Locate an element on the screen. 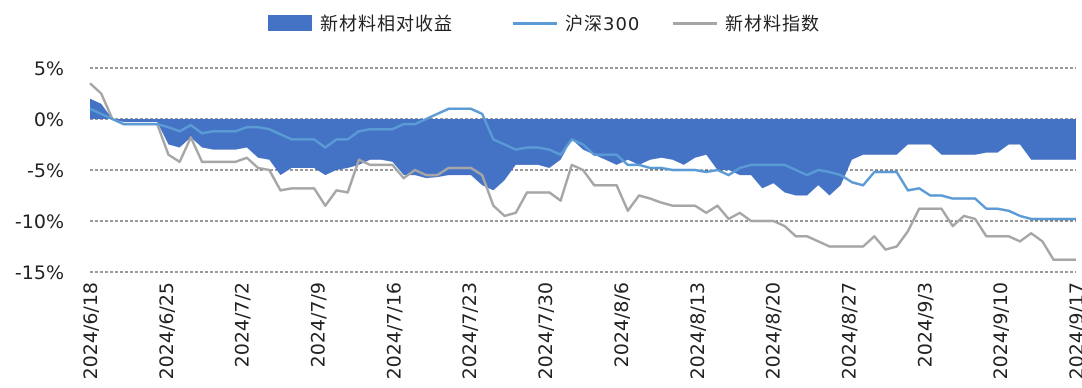 Image resolution: width=1082 pixels, height=388 pixels. y-tick-label: -10% is located at coordinates (39, 222).